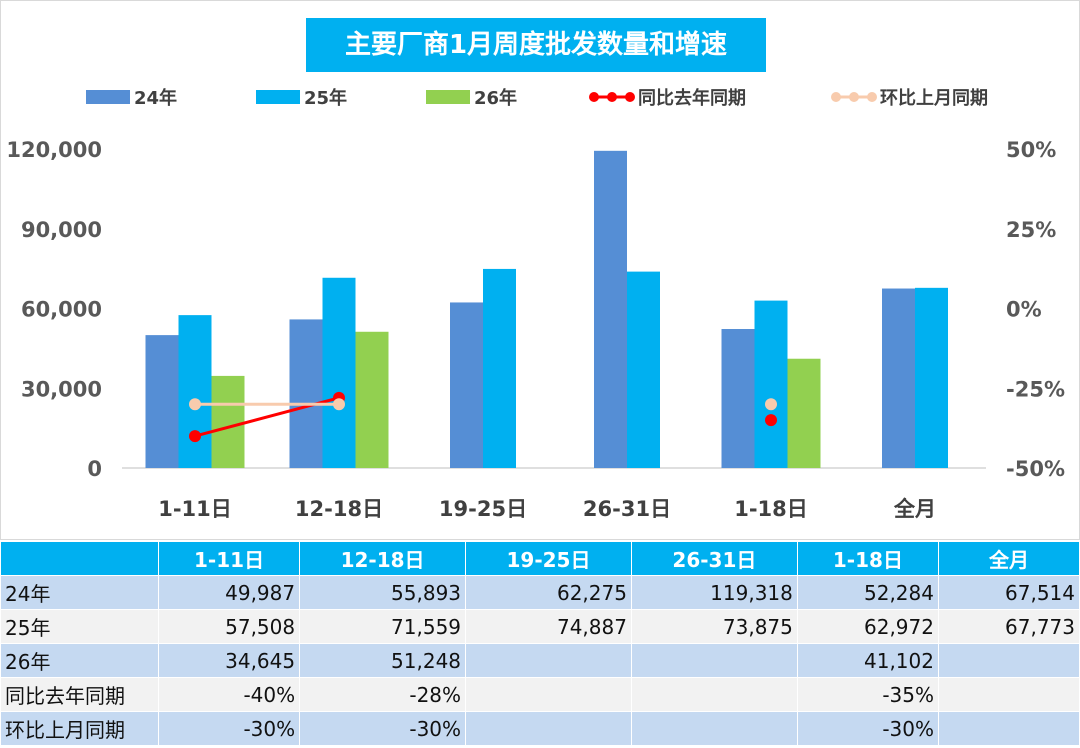 The image size is (1080, 748). I want to click on table-row: 24年 49,987 55,893 62,275 119,318 52,284 67,514, so click(540, 592).